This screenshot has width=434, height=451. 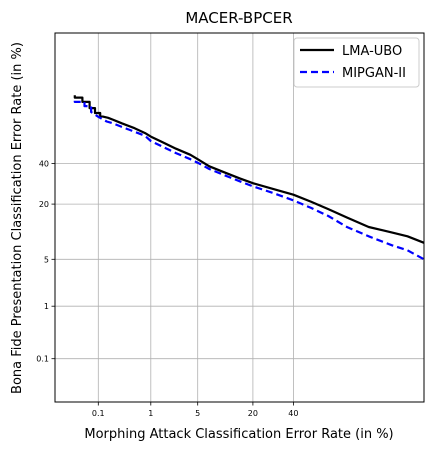 I want to click on legend-label-mipgan-ii: MIPGAN-II, so click(x=374, y=73).